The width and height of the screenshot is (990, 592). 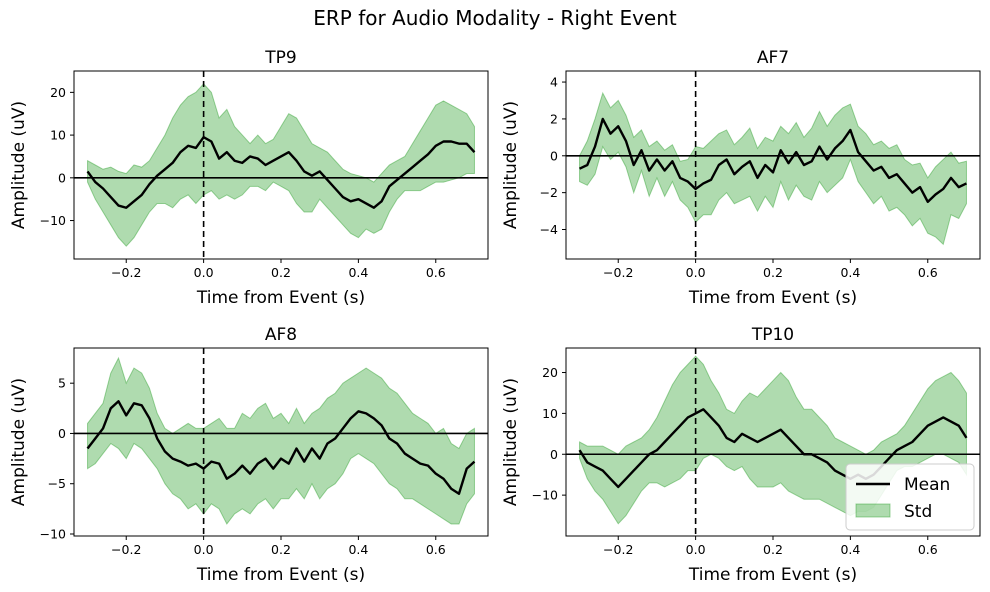 I want to click on legend: Mean Std, so click(x=910, y=497).